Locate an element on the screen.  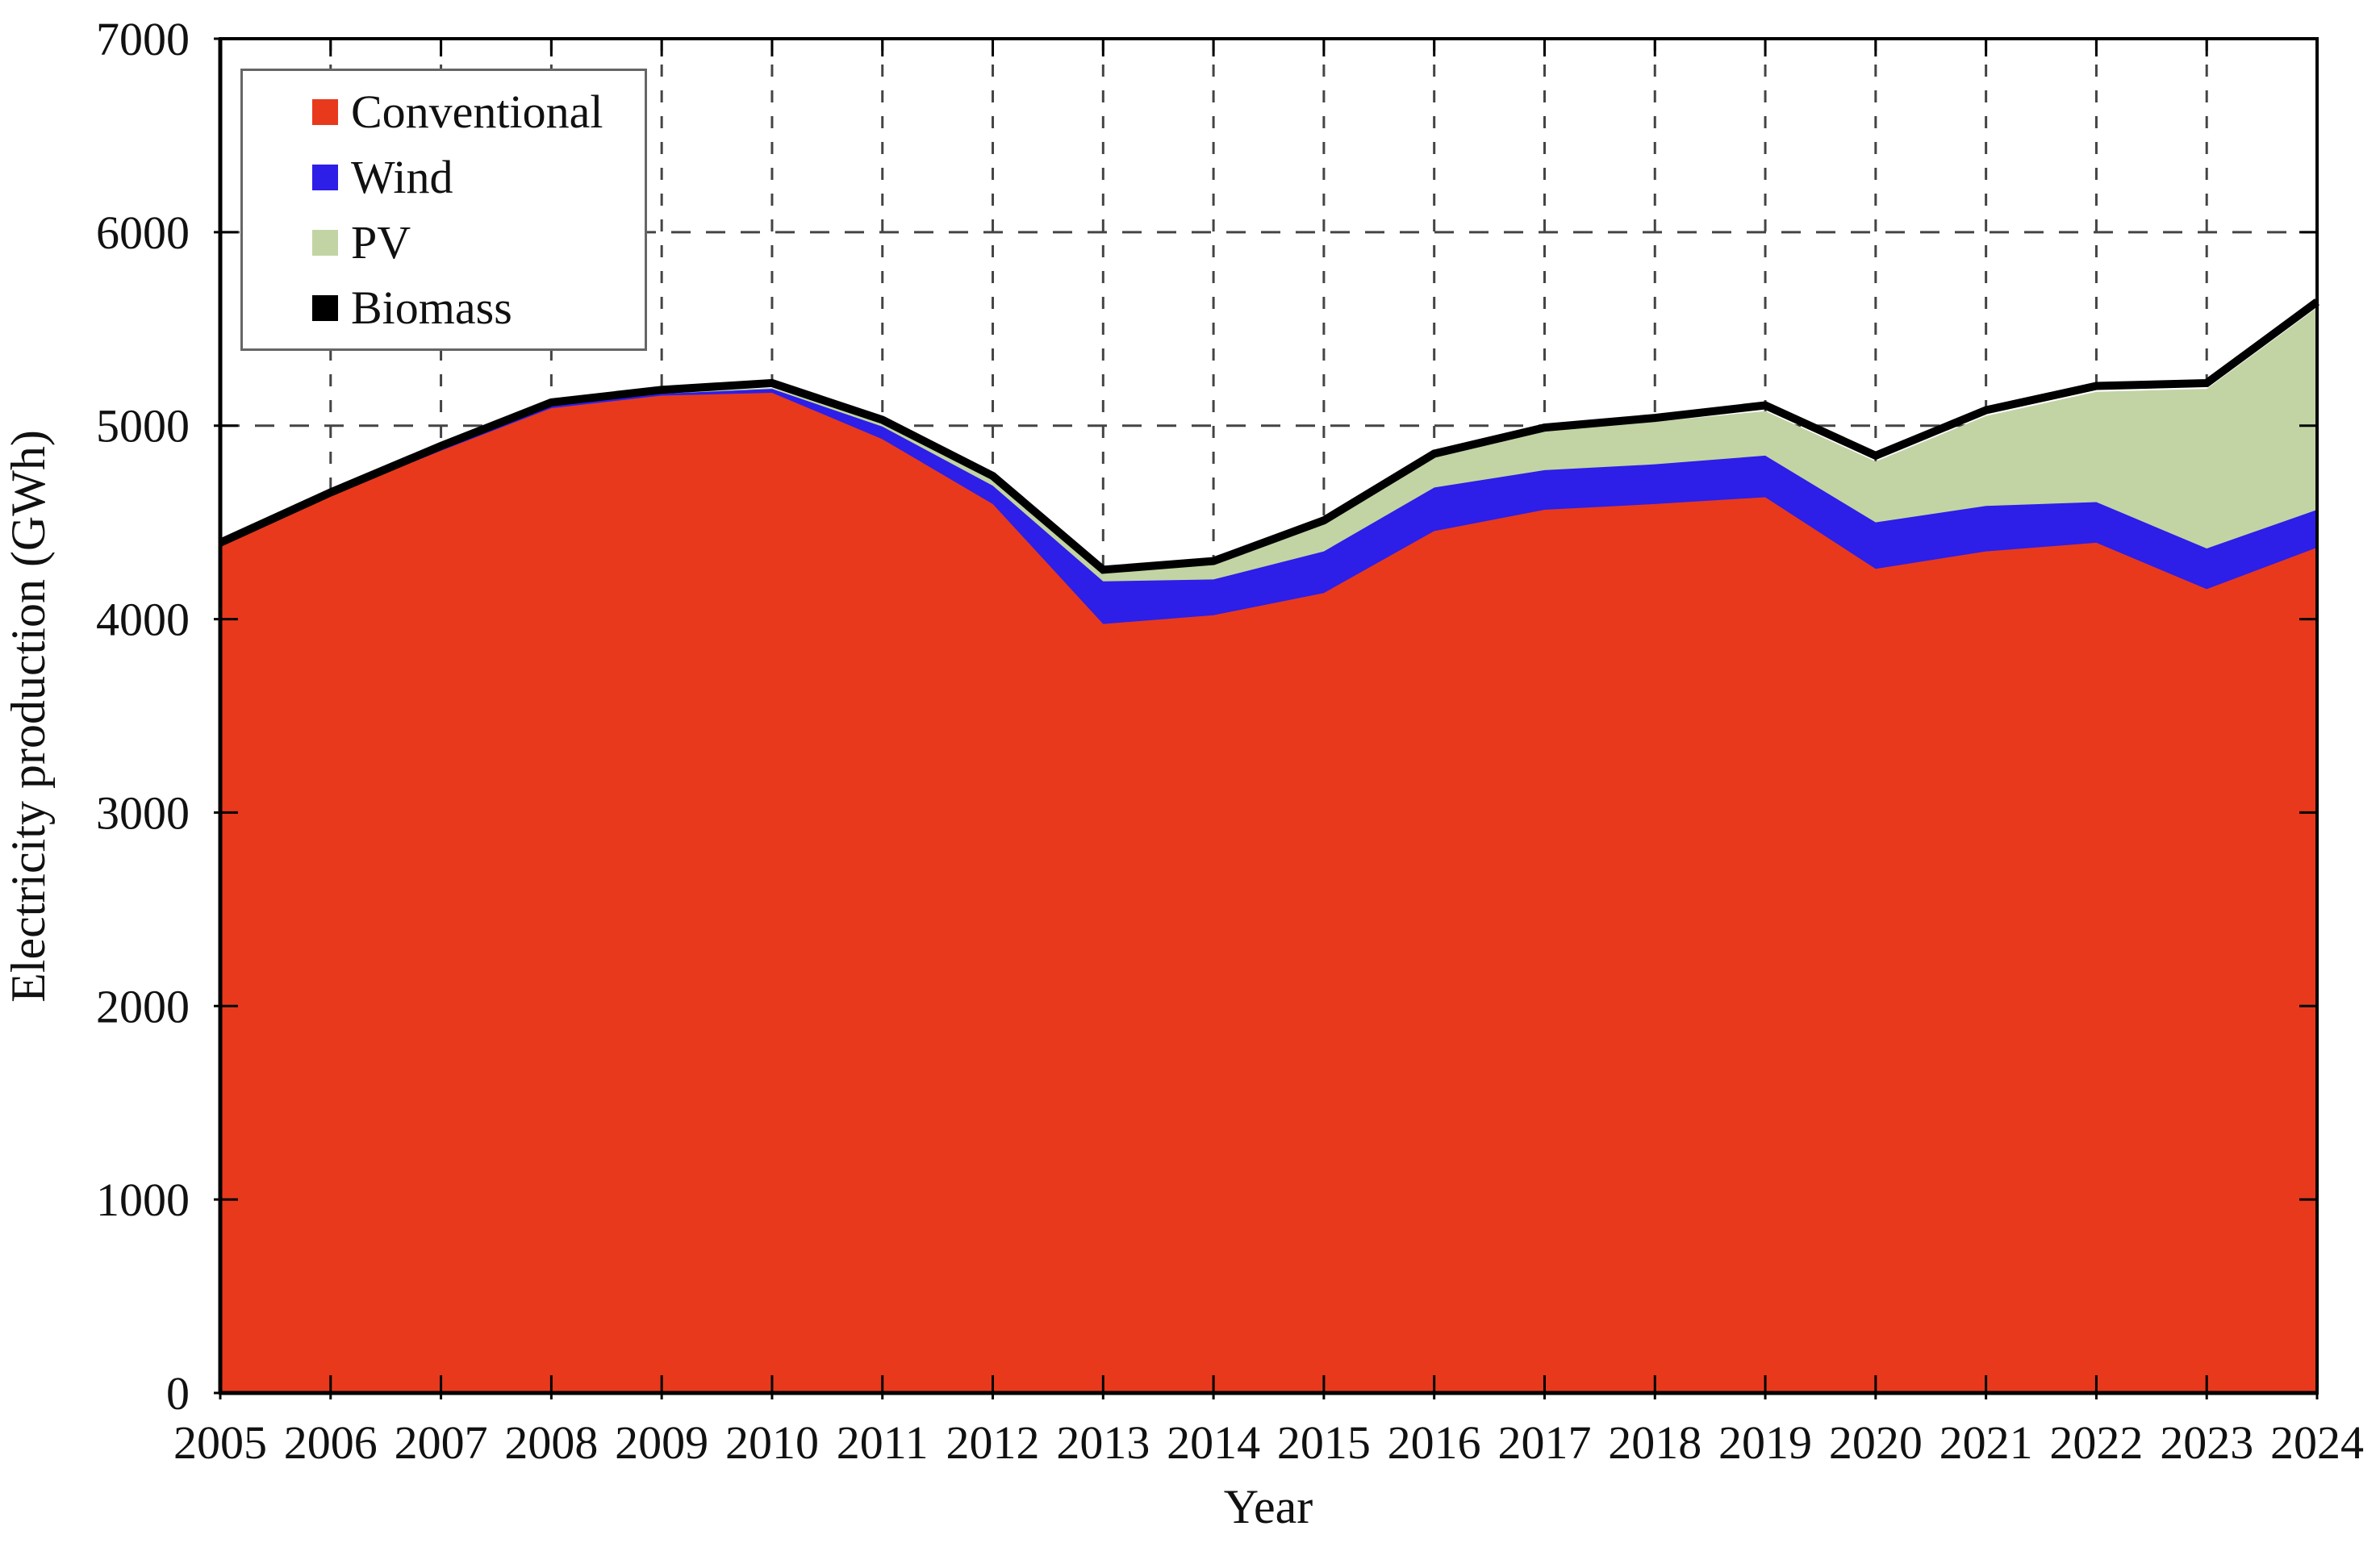
y-tick-label: 6000 is located at coordinates (143, 232).